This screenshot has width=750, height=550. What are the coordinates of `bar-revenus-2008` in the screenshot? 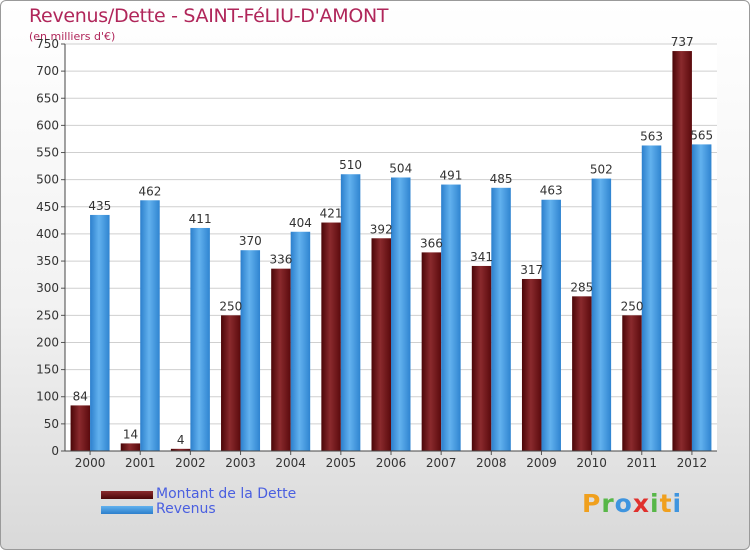 It's located at (501, 319).